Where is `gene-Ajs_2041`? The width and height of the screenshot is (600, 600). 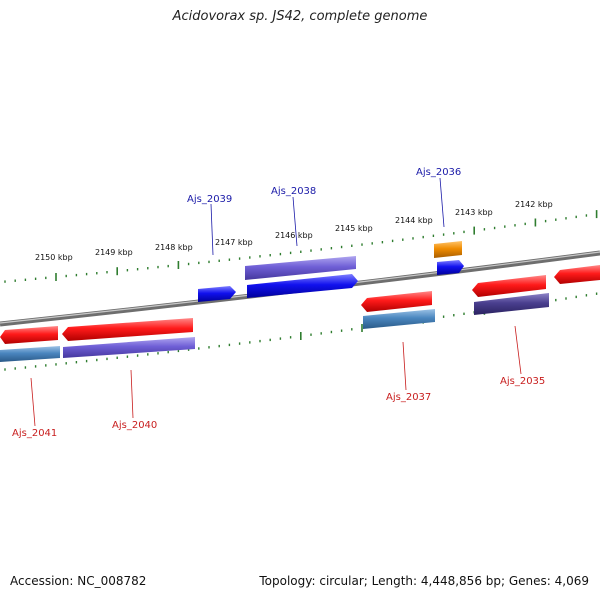
gene-Ajs_2041 is located at coordinates (30, 344).